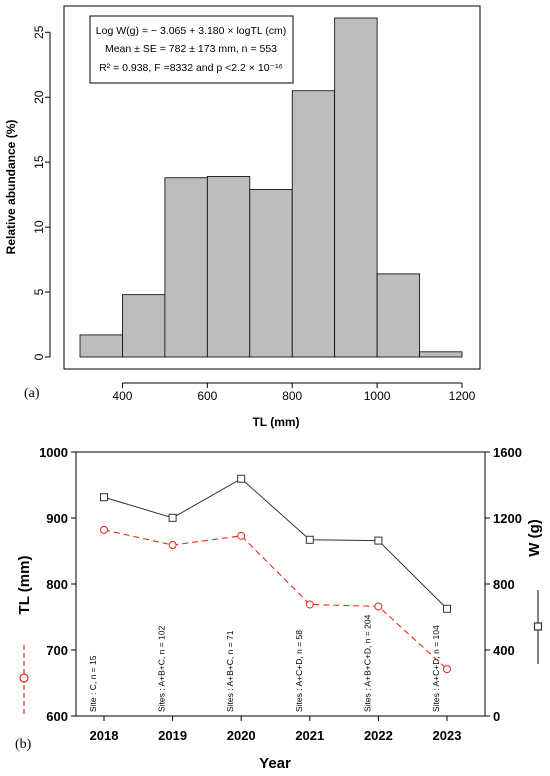 This screenshot has width=550, height=776. Describe the element at coordinates (93, 683) in the screenshot. I see `site-annotation: Site : C, n = 15` at that location.